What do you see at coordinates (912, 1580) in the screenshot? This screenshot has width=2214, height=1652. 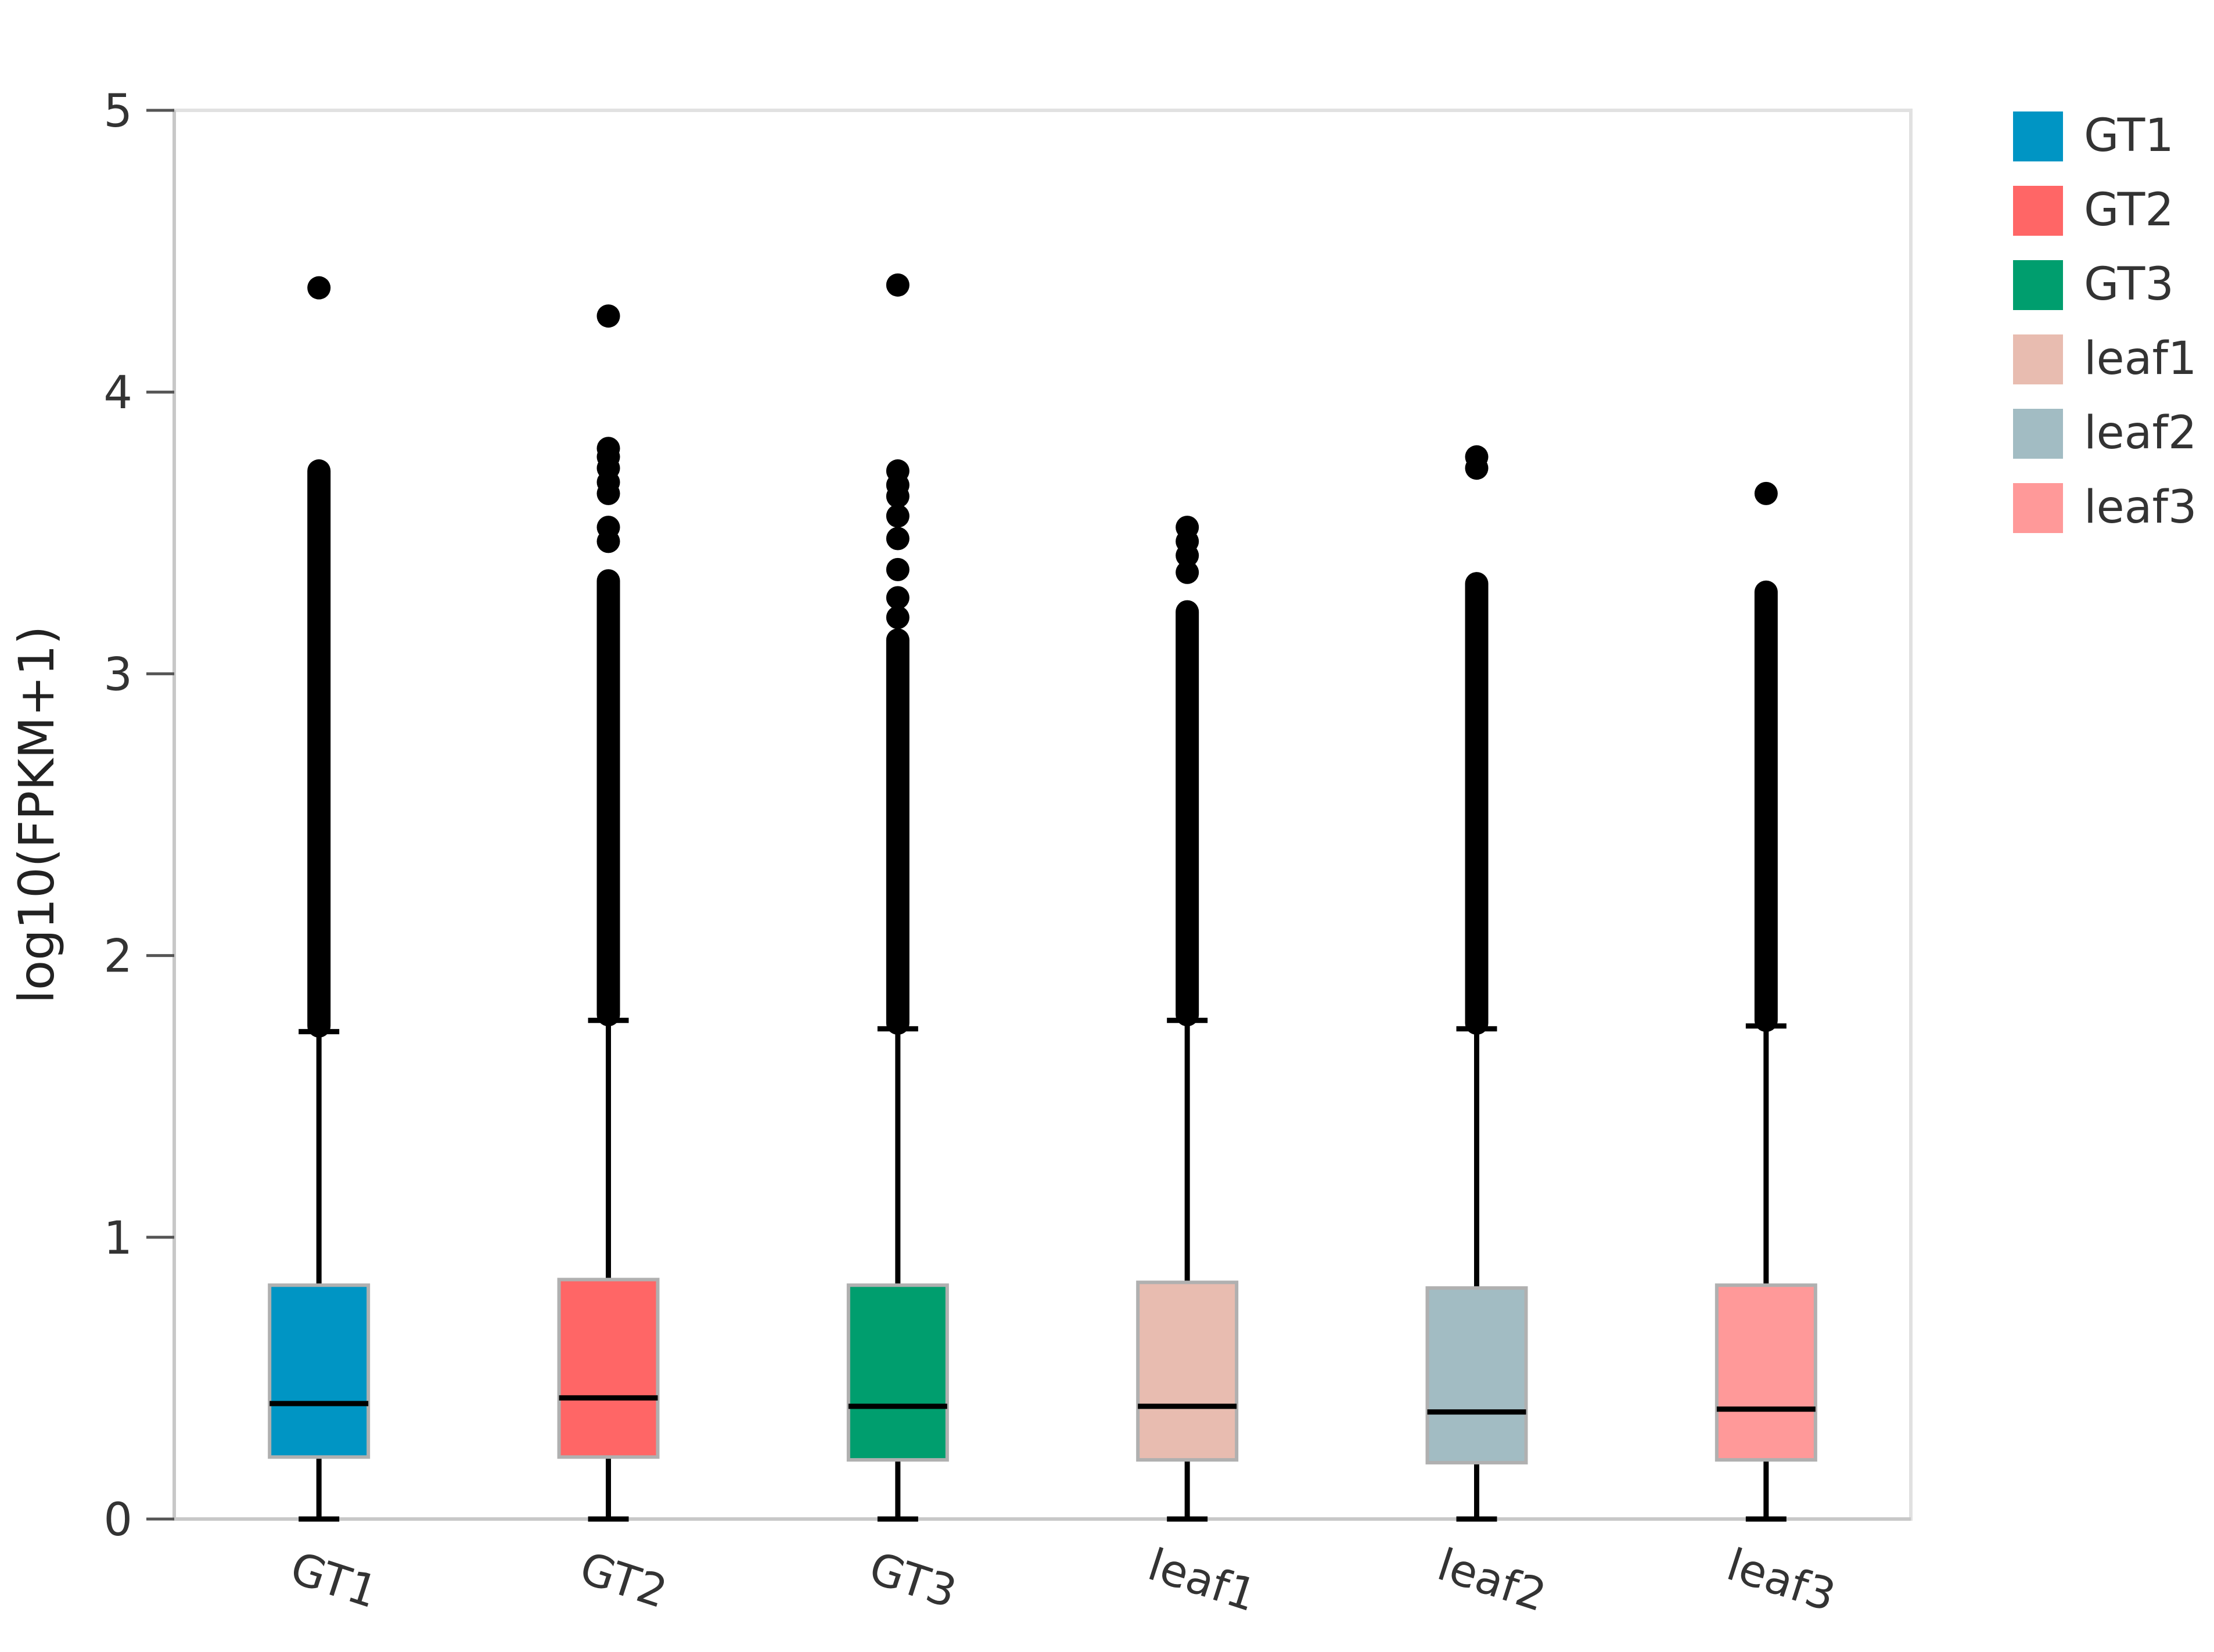 I see `x-tick-label: GT3` at bounding box center [912, 1580].